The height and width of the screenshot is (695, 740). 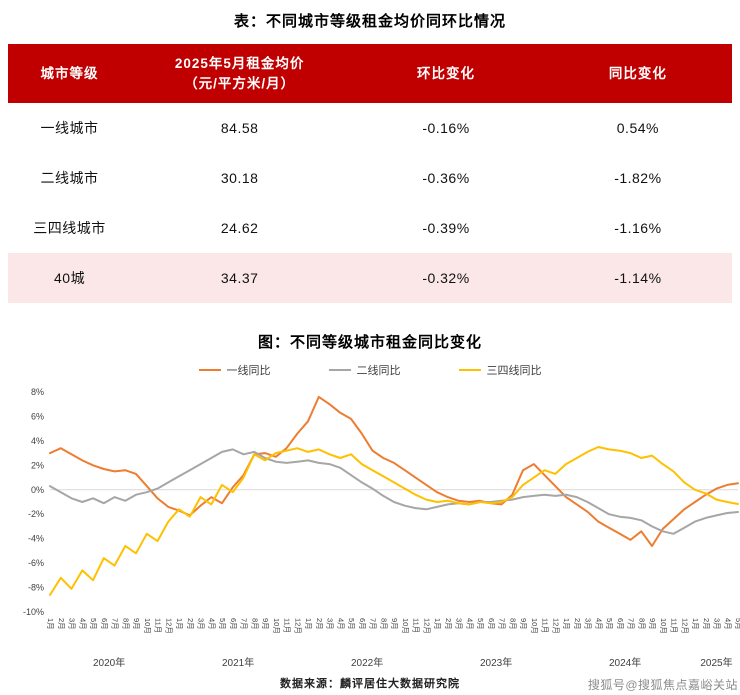 What do you see at coordinates (446, 128) in the screenshot?
I see `mom-cell: -0.16%` at bounding box center [446, 128].